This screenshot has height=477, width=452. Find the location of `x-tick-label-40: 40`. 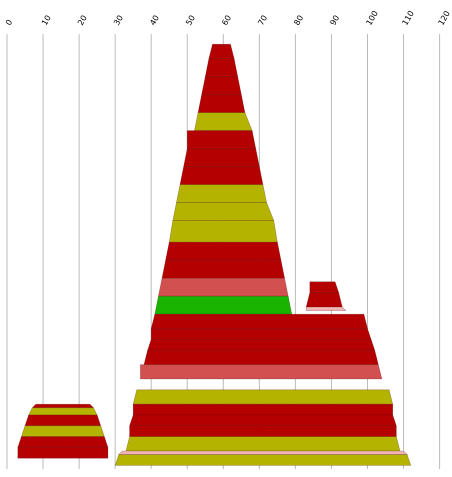

x-tick-label-40: 40 is located at coordinates (154, 20).